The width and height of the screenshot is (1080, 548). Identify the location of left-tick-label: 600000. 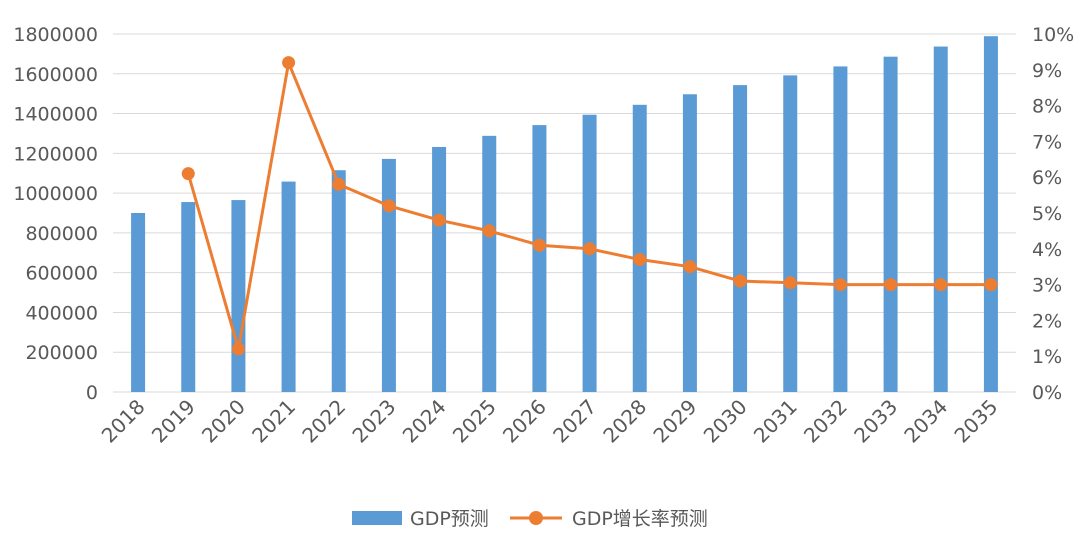
(61, 274).